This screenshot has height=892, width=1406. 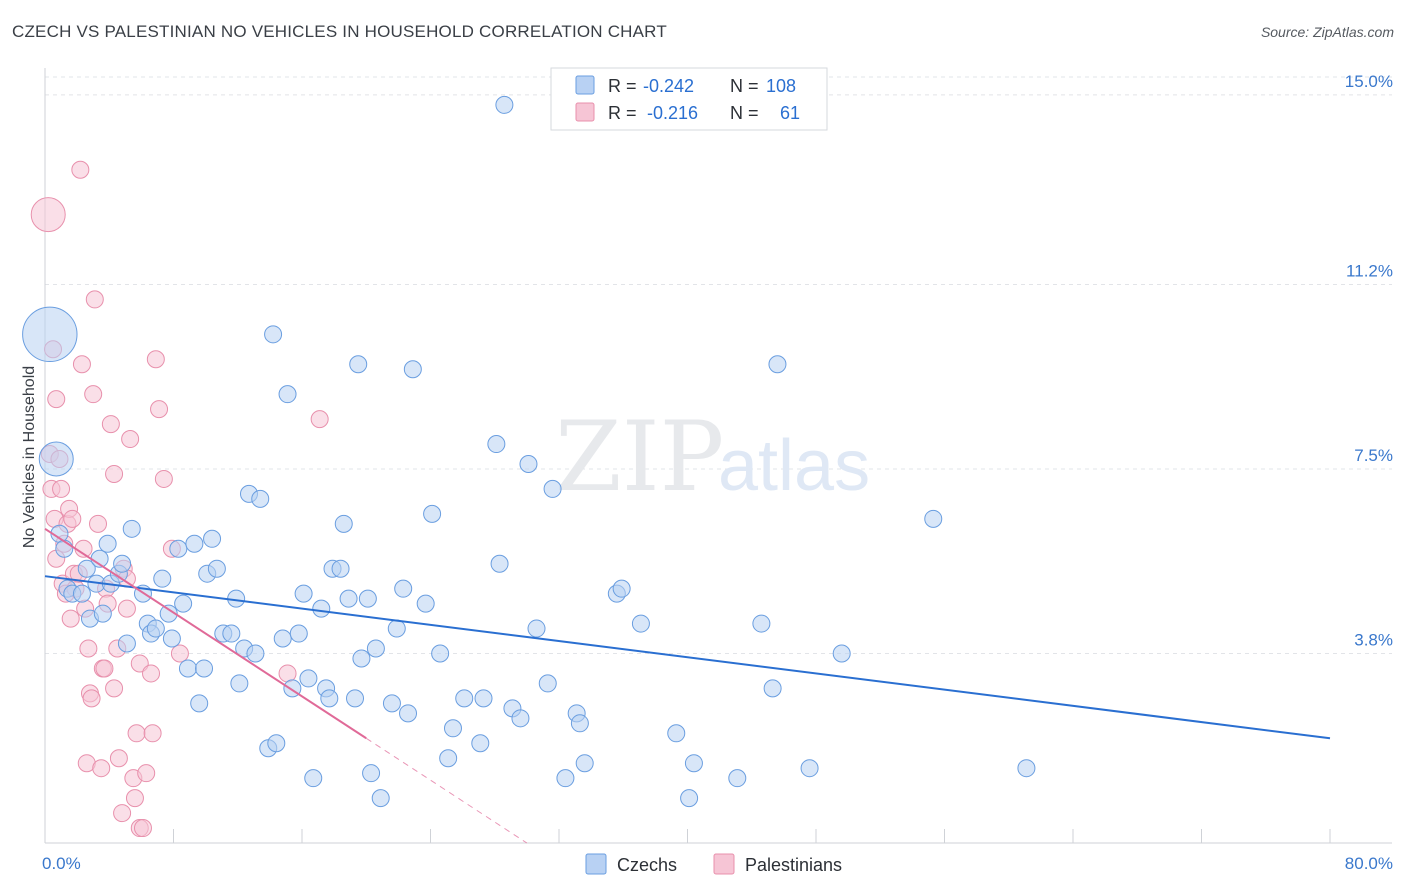 I want to click on czechs-legend-label: Czechs, so click(x=647, y=865).